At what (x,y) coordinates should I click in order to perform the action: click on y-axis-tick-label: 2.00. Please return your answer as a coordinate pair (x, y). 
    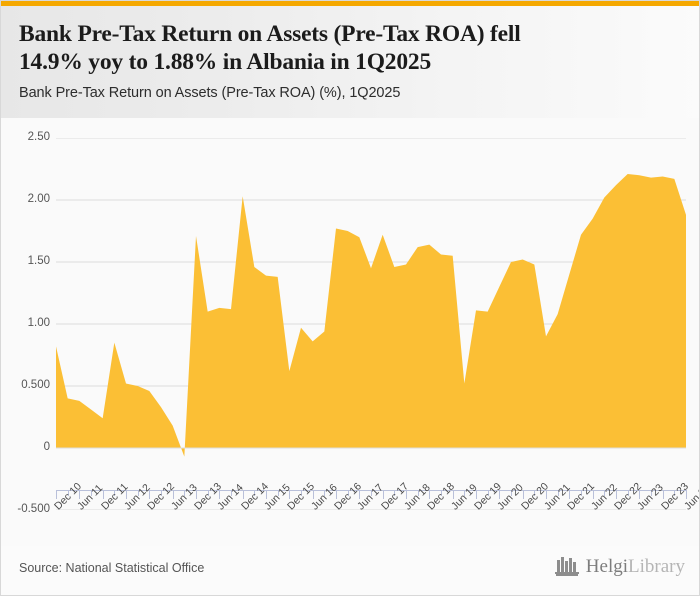
    Looking at the image, I should click on (38, 199).